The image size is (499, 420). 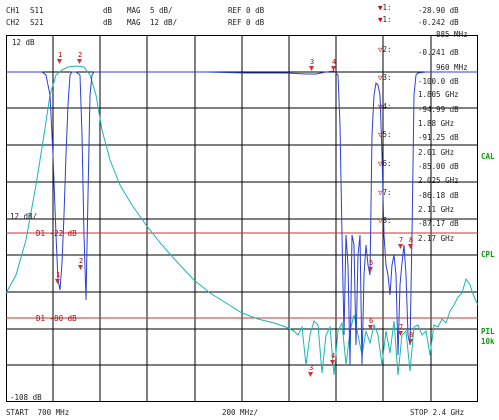 I want to click on pil-indicator: PIL, so click(x=488, y=331).